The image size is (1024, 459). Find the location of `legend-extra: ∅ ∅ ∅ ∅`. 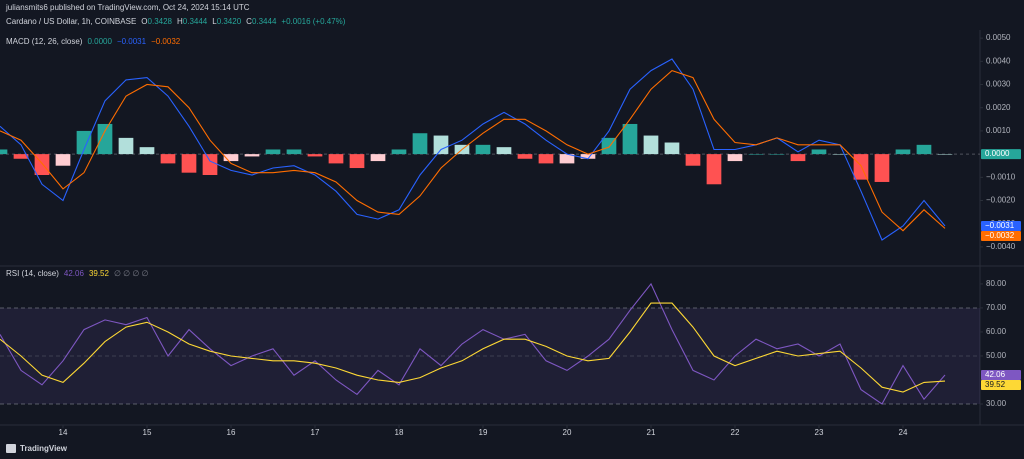

legend-extra: ∅ ∅ ∅ ∅ is located at coordinates (131, 273).